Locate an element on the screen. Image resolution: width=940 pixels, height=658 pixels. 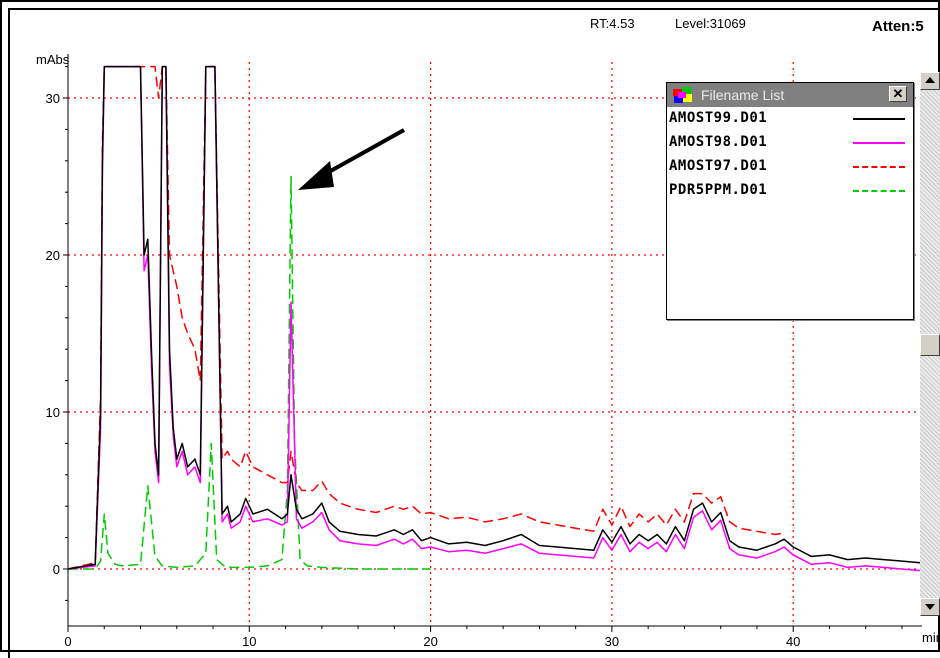
y-tick-label: 30 is located at coordinates (53, 98).